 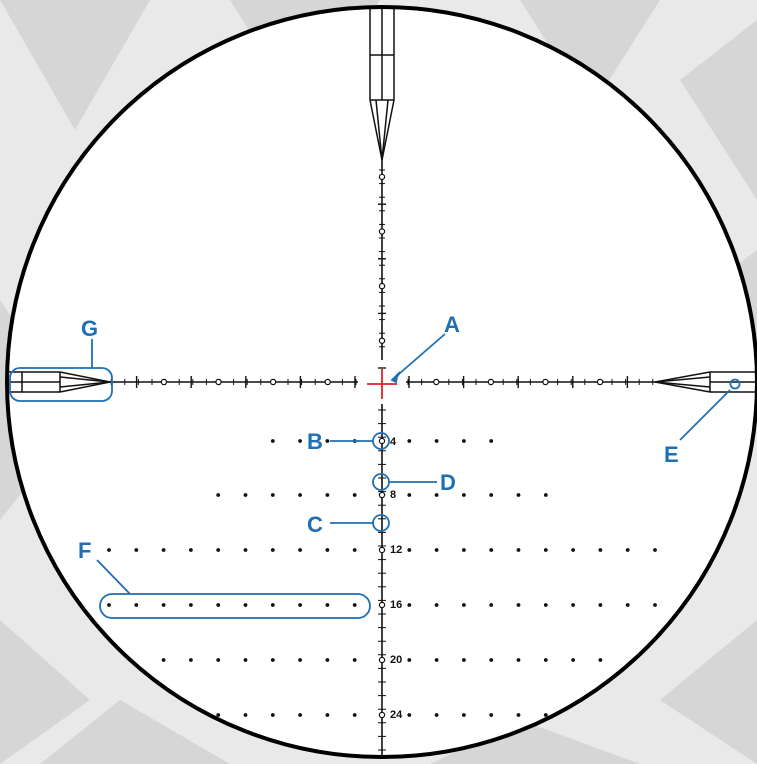 I want to click on elevation-label-24: 24, so click(x=396, y=715).